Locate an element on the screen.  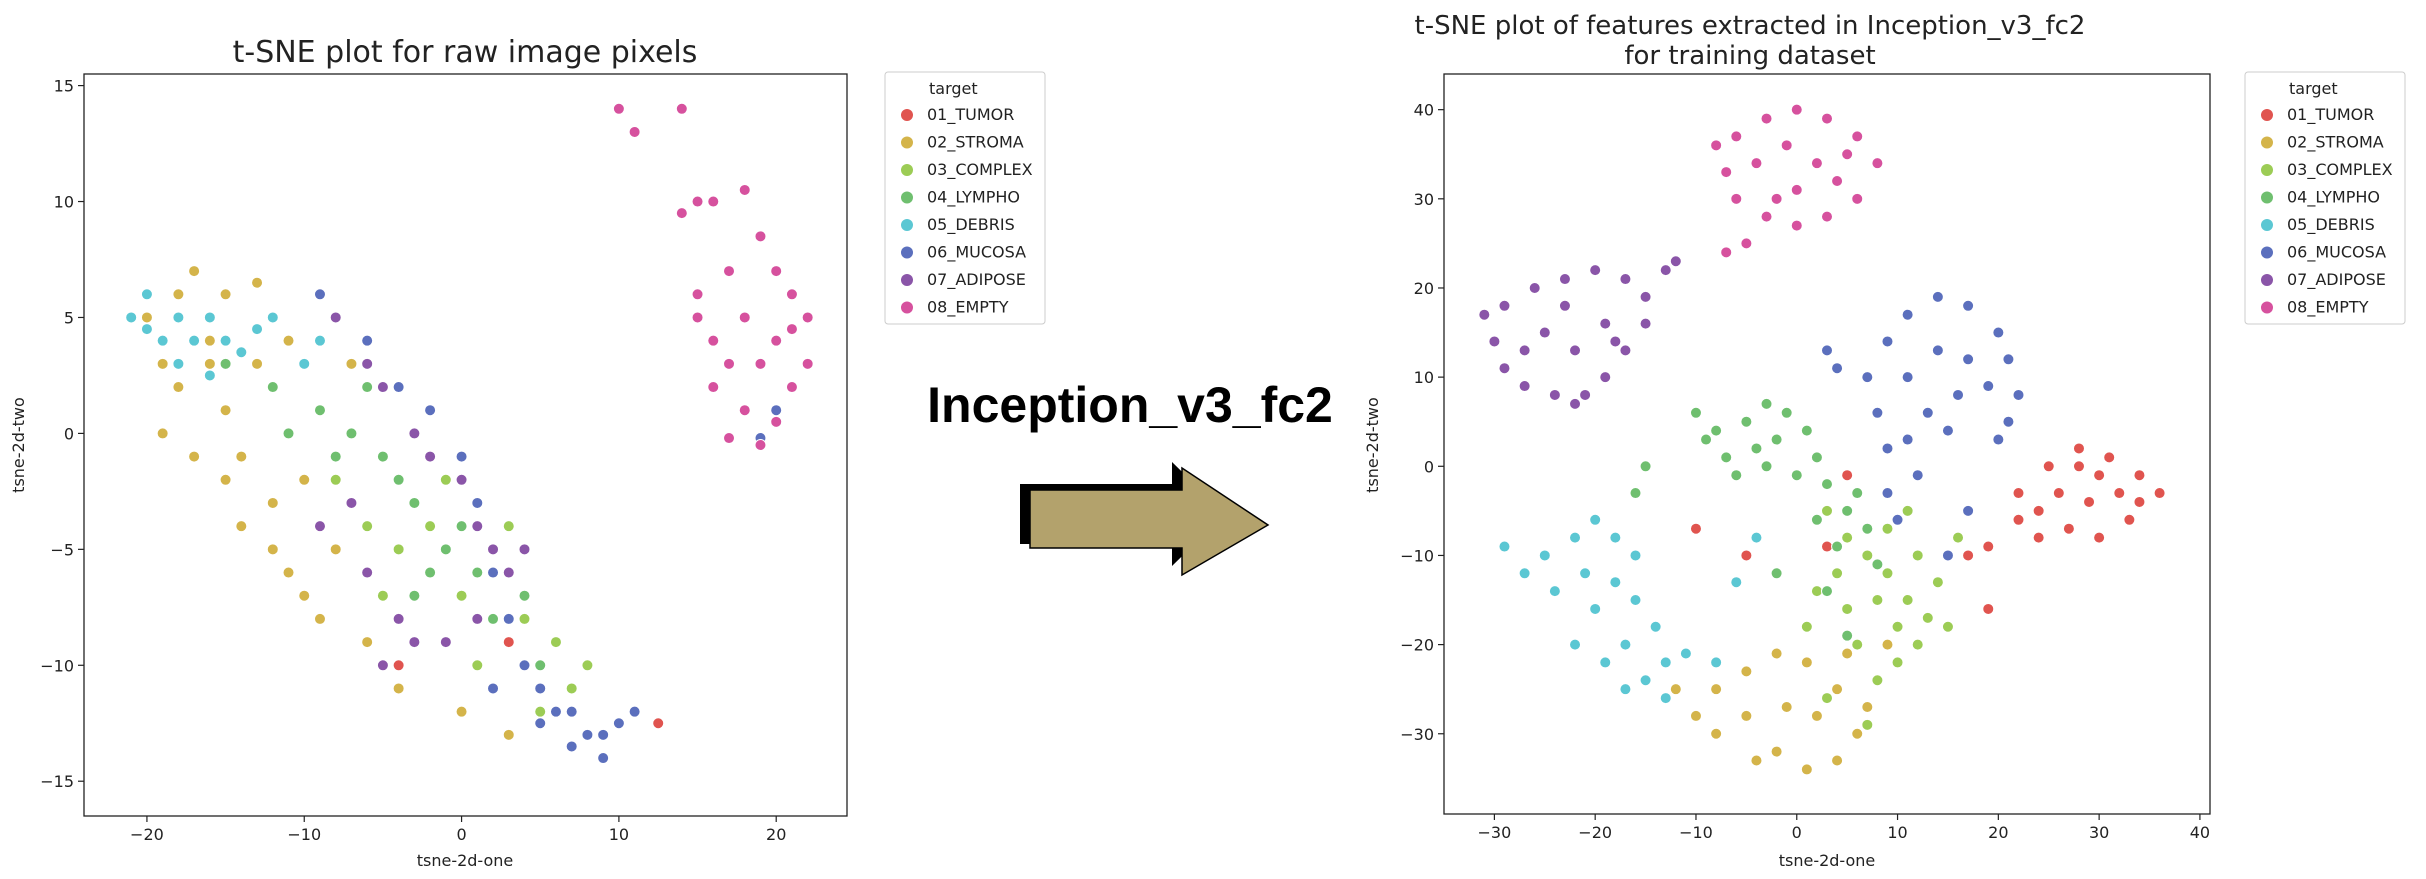
legend-title: target is located at coordinates (2313, 88).